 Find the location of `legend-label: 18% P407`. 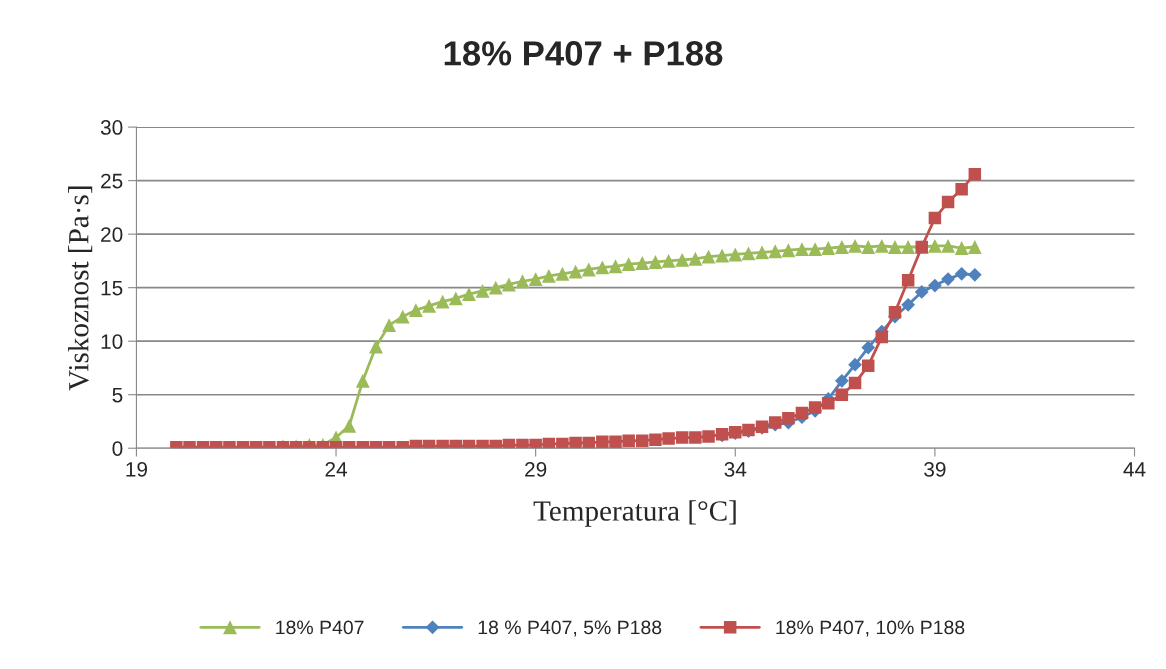

legend-label: 18% P407 is located at coordinates (320, 627).